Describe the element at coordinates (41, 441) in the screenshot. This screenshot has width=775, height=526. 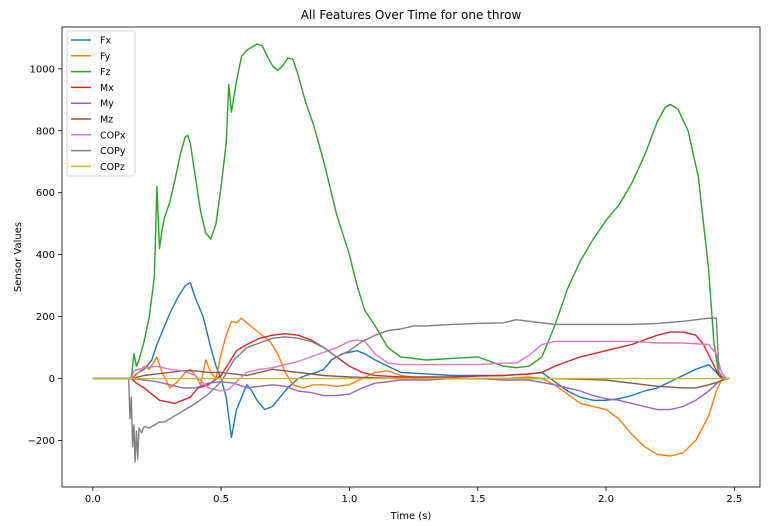
I see `y-tick-label: −200` at that location.